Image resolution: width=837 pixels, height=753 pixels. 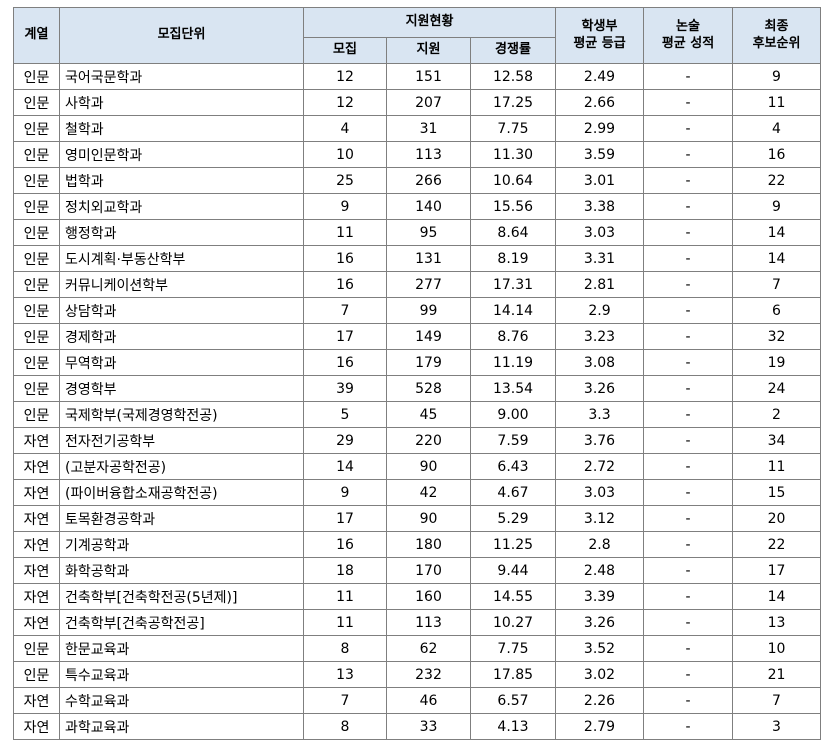 What do you see at coordinates (417, 232) in the screenshot?
I see `table-row: 인문 행정학과 11 95 8.64 3.03-14` at bounding box center [417, 232].